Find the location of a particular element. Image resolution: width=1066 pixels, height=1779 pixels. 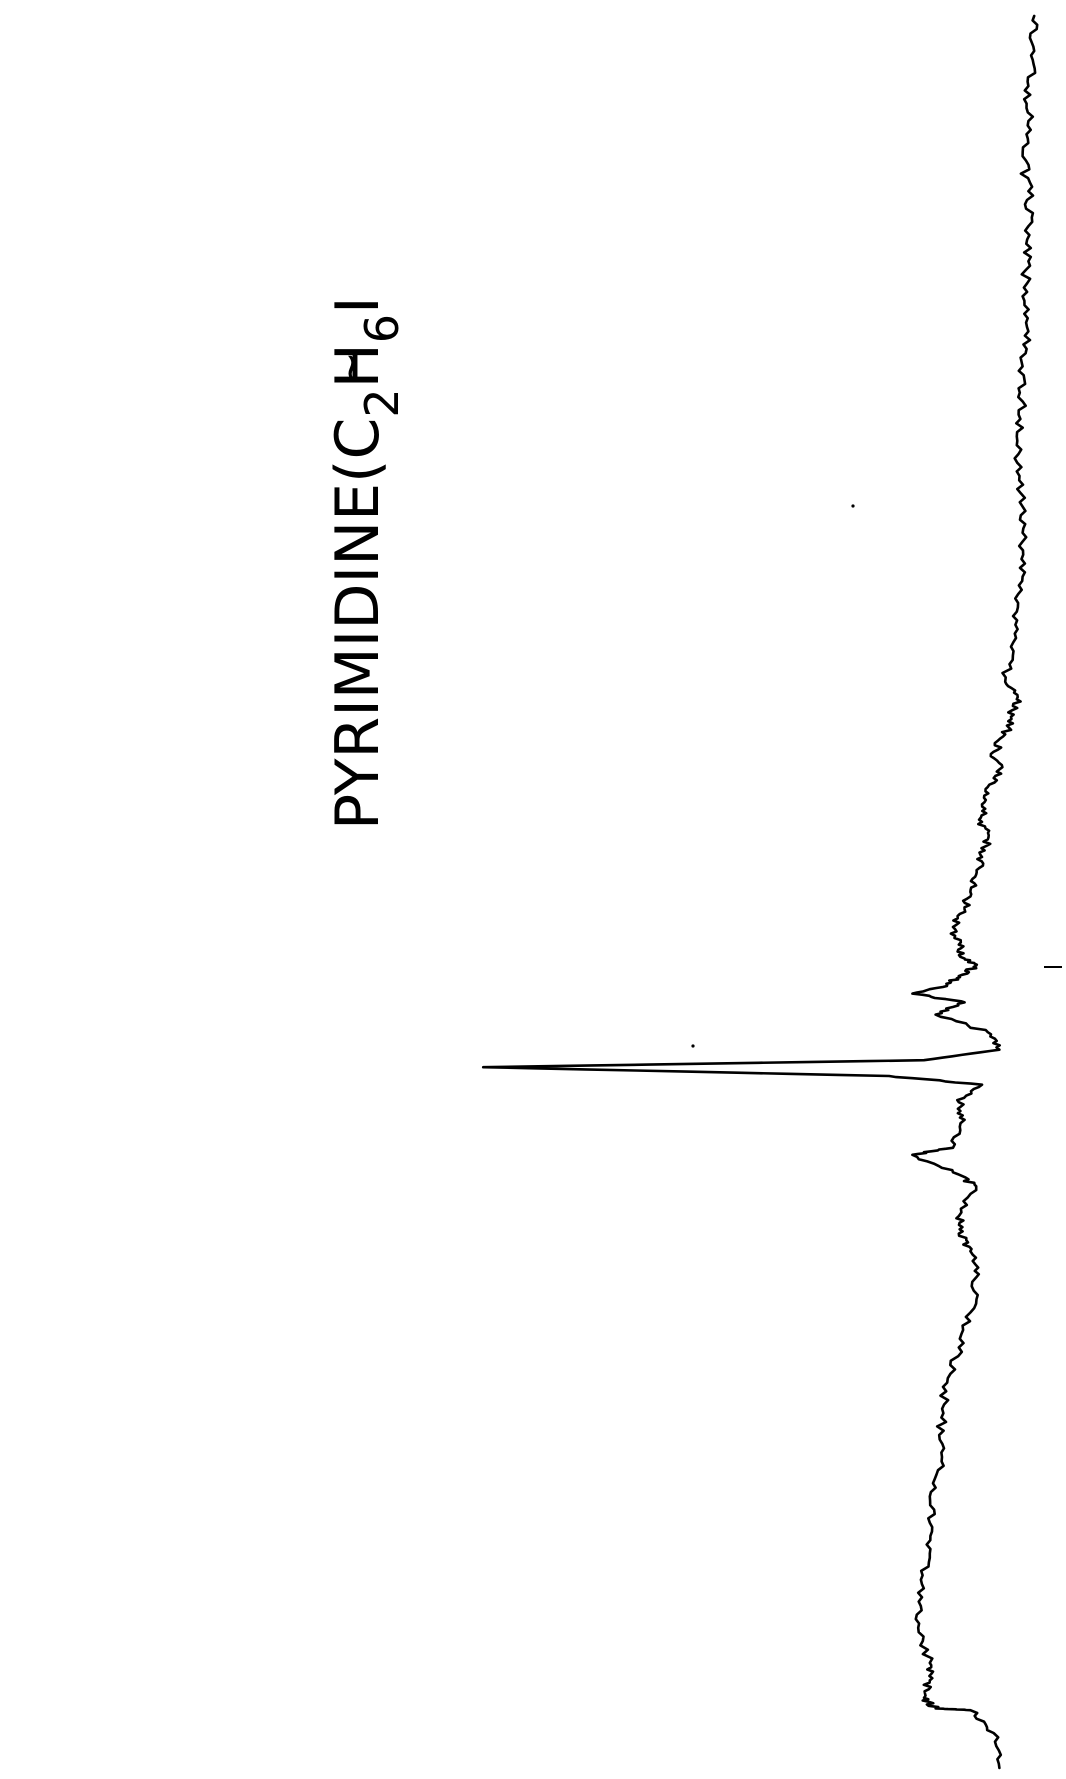

title-h: H is located at coordinates (358, 365).